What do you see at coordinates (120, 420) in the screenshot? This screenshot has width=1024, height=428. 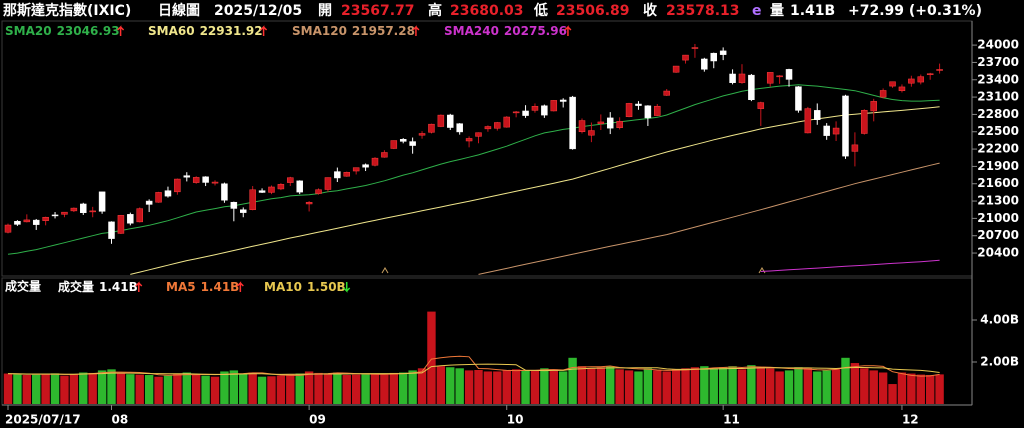 I see `x-tick-label: 08` at bounding box center [120, 420].